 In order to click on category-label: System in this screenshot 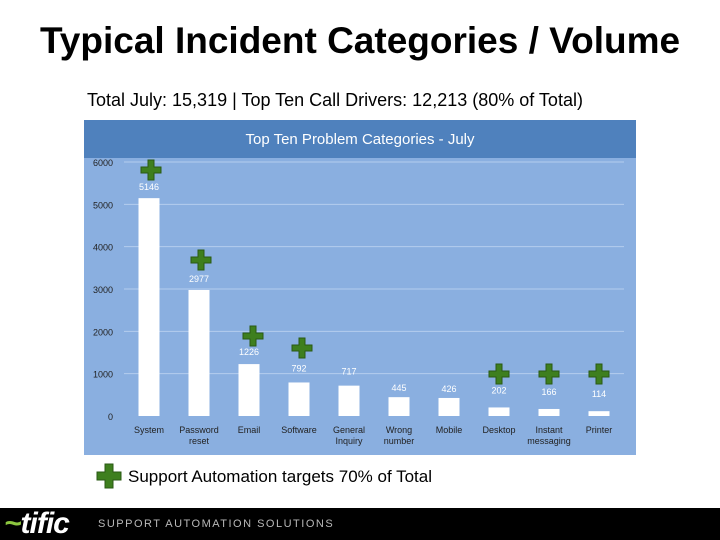, I will do `click(149, 430)`.